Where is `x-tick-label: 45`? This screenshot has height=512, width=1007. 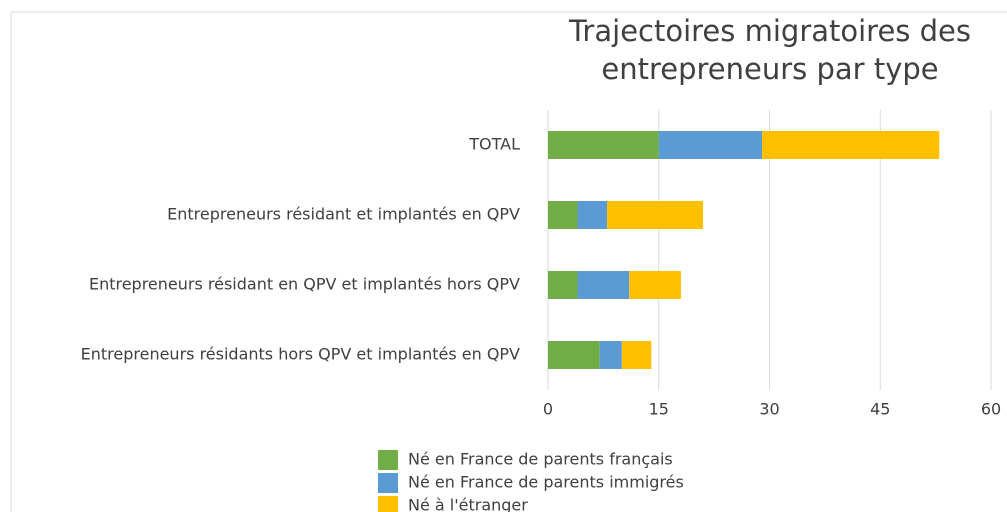
x-tick-label: 45 is located at coordinates (880, 409).